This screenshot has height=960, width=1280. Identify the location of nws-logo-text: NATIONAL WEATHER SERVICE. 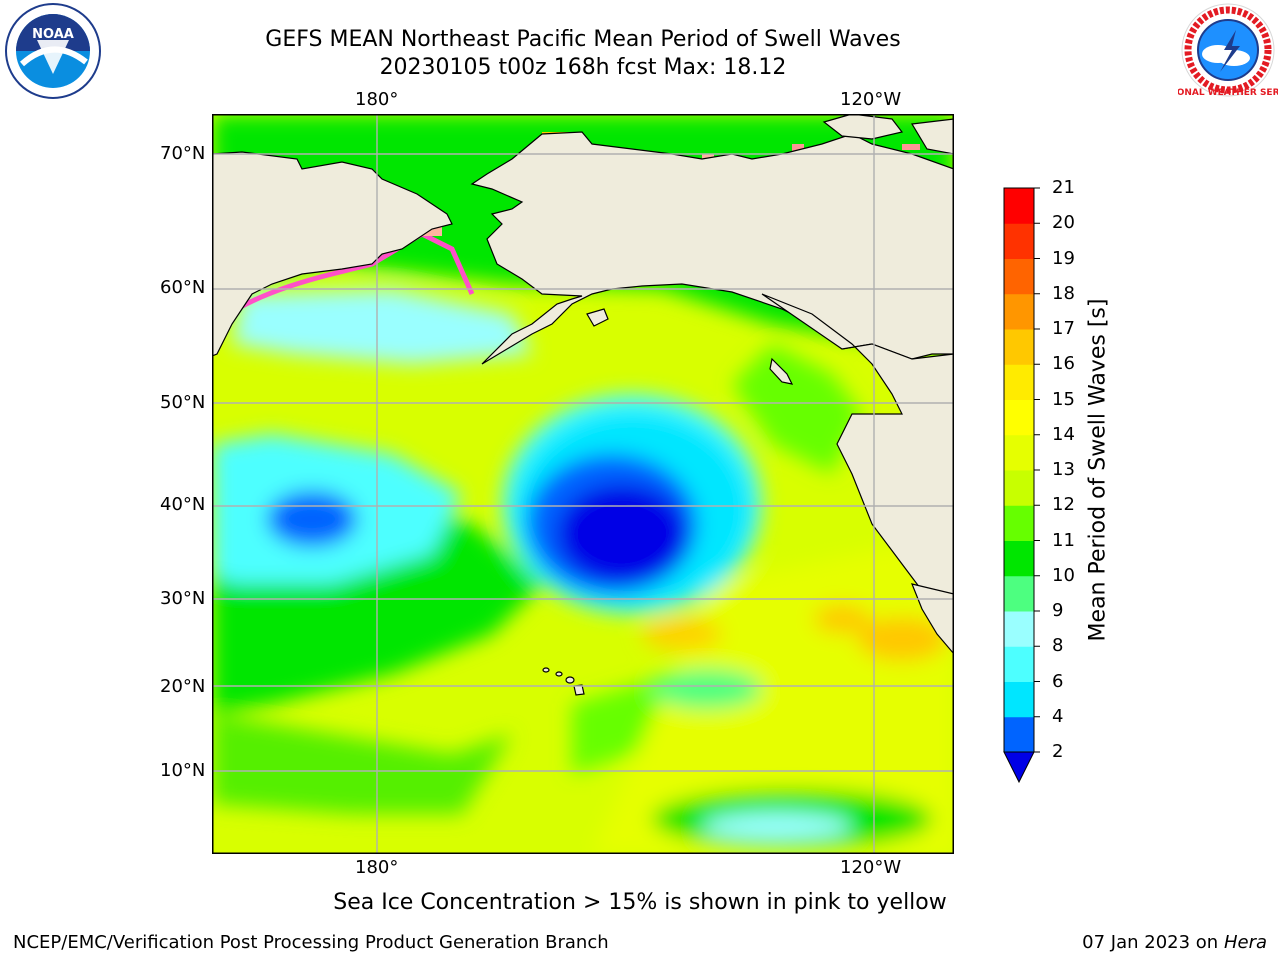
(1228, 93).